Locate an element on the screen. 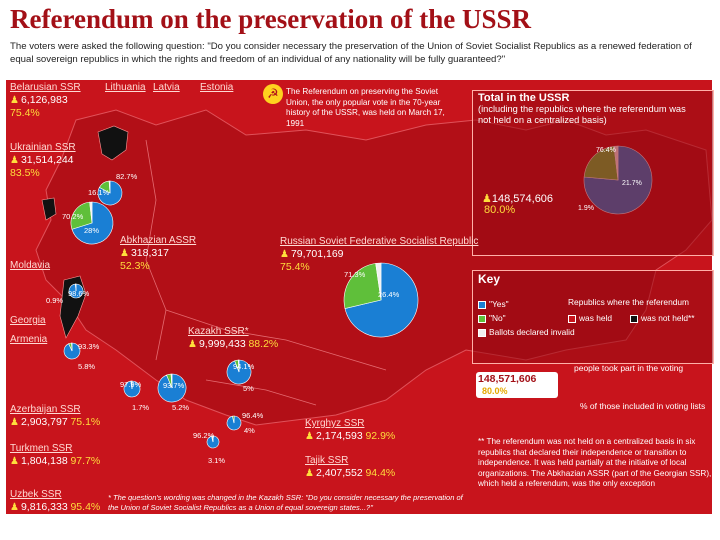 The height and width of the screenshot is (540, 720). key-no-label: "No" is located at coordinates (497, 318).